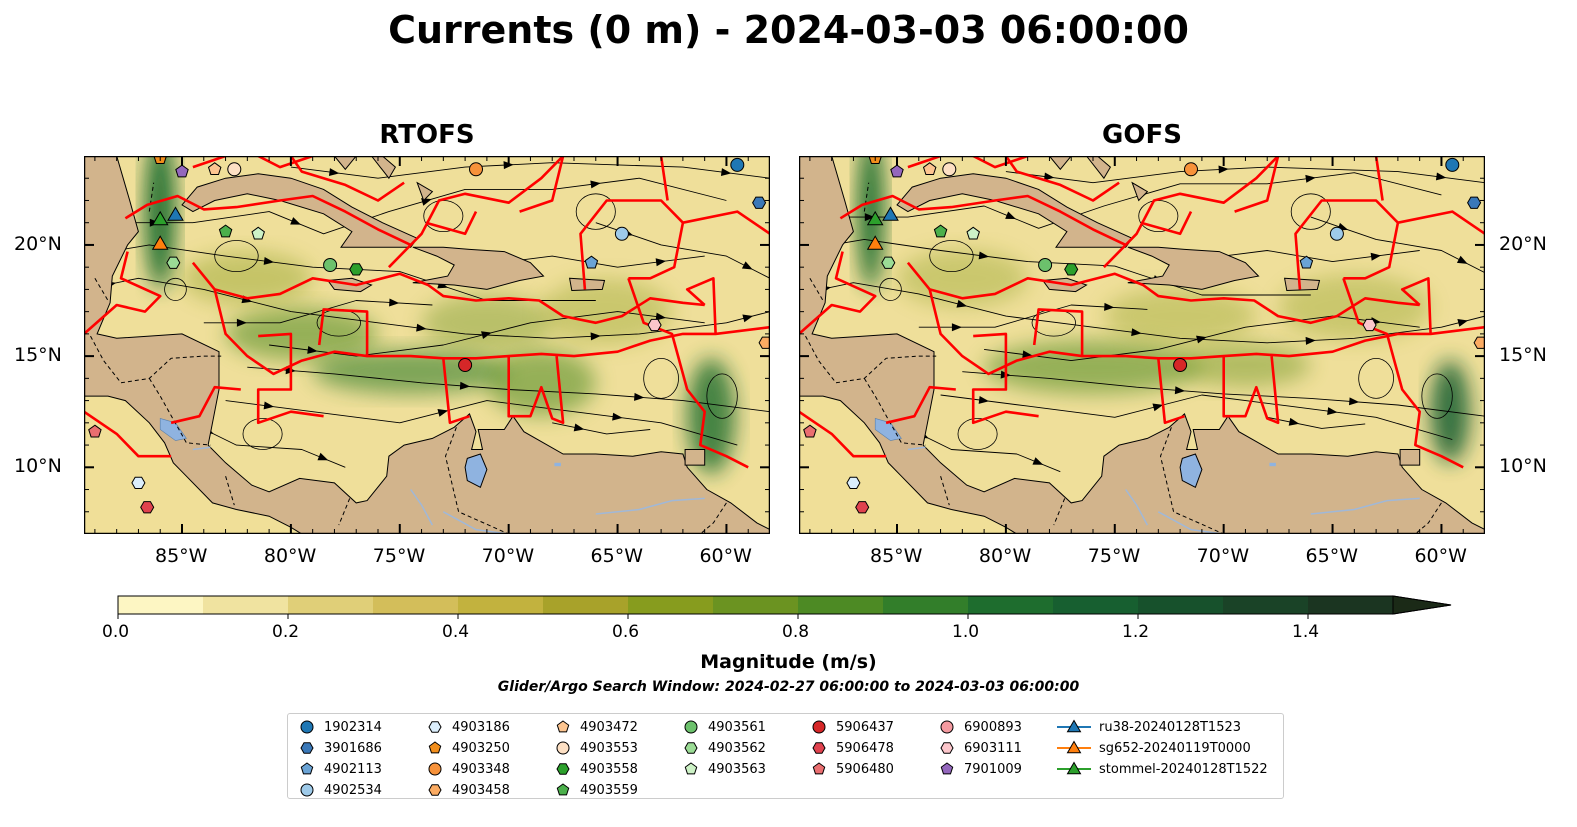 The width and height of the screenshot is (1577, 827). What do you see at coordinates (116, 632) in the screenshot?
I see `colorbar-tick-label: 0.0` at bounding box center [116, 632].